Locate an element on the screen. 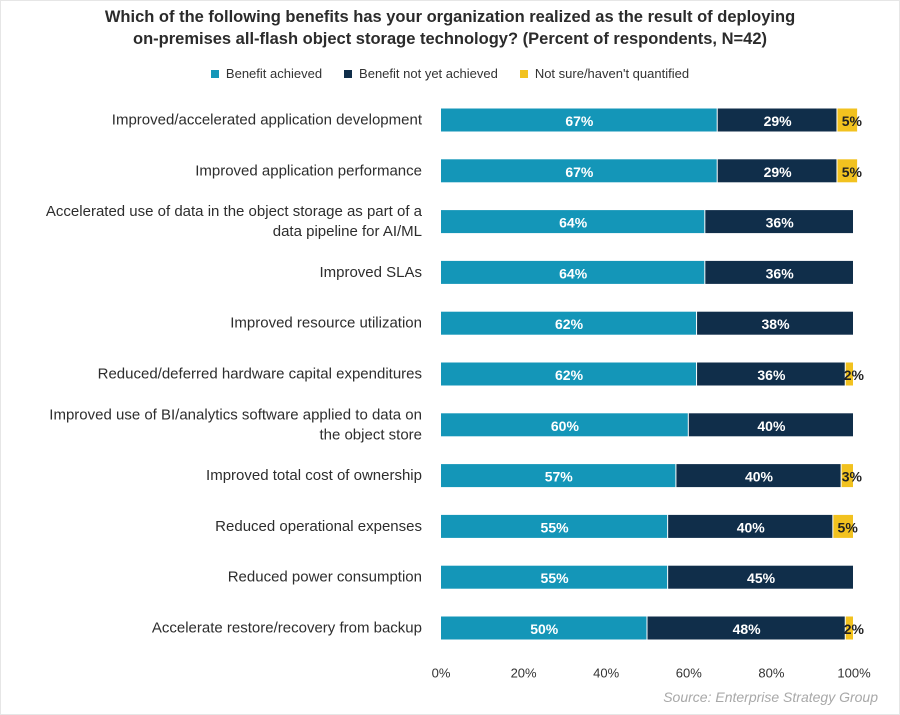 The image size is (900, 715). category-label: Improved SLAs is located at coordinates (370, 272).